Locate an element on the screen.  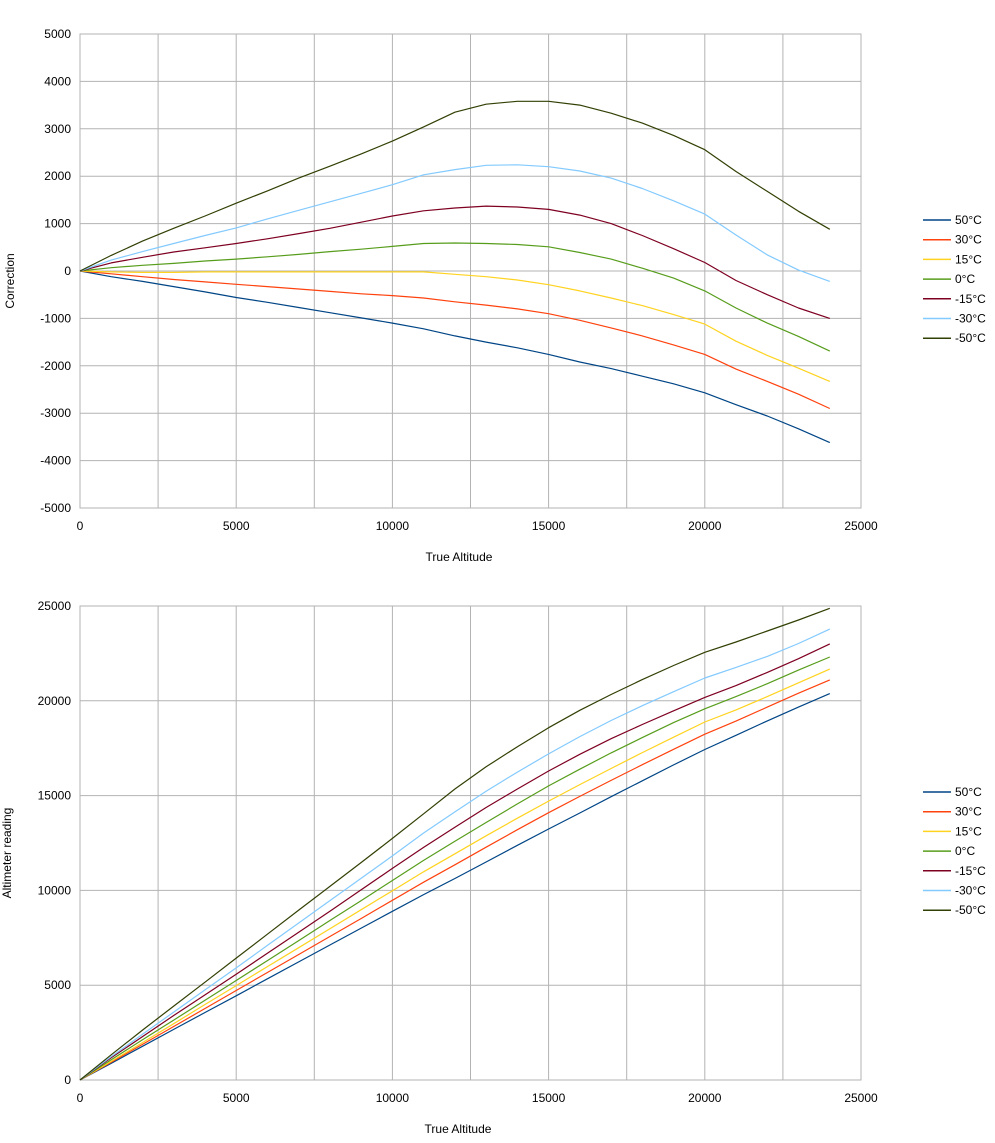
y-tick-label: 2000 is located at coordinates (57, 176).